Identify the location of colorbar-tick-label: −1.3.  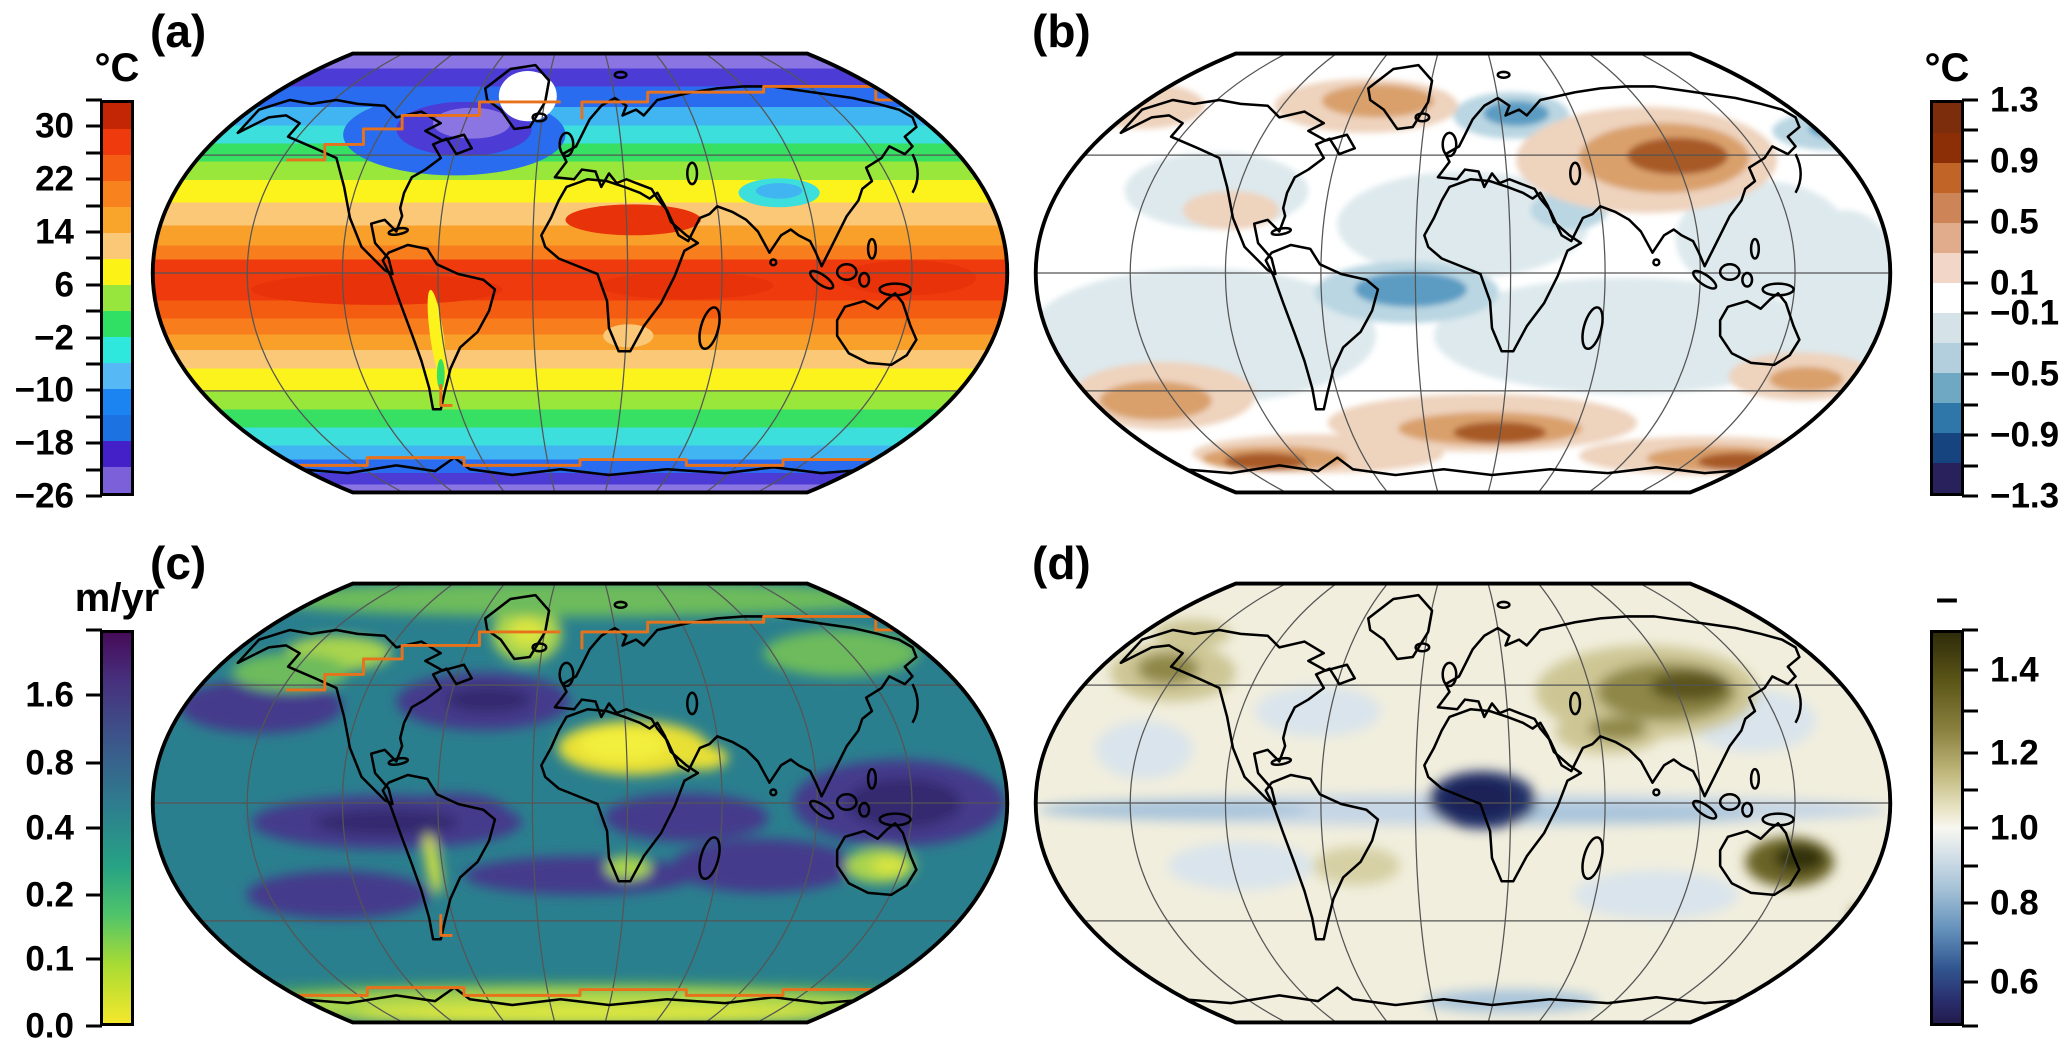
(2025, 496).